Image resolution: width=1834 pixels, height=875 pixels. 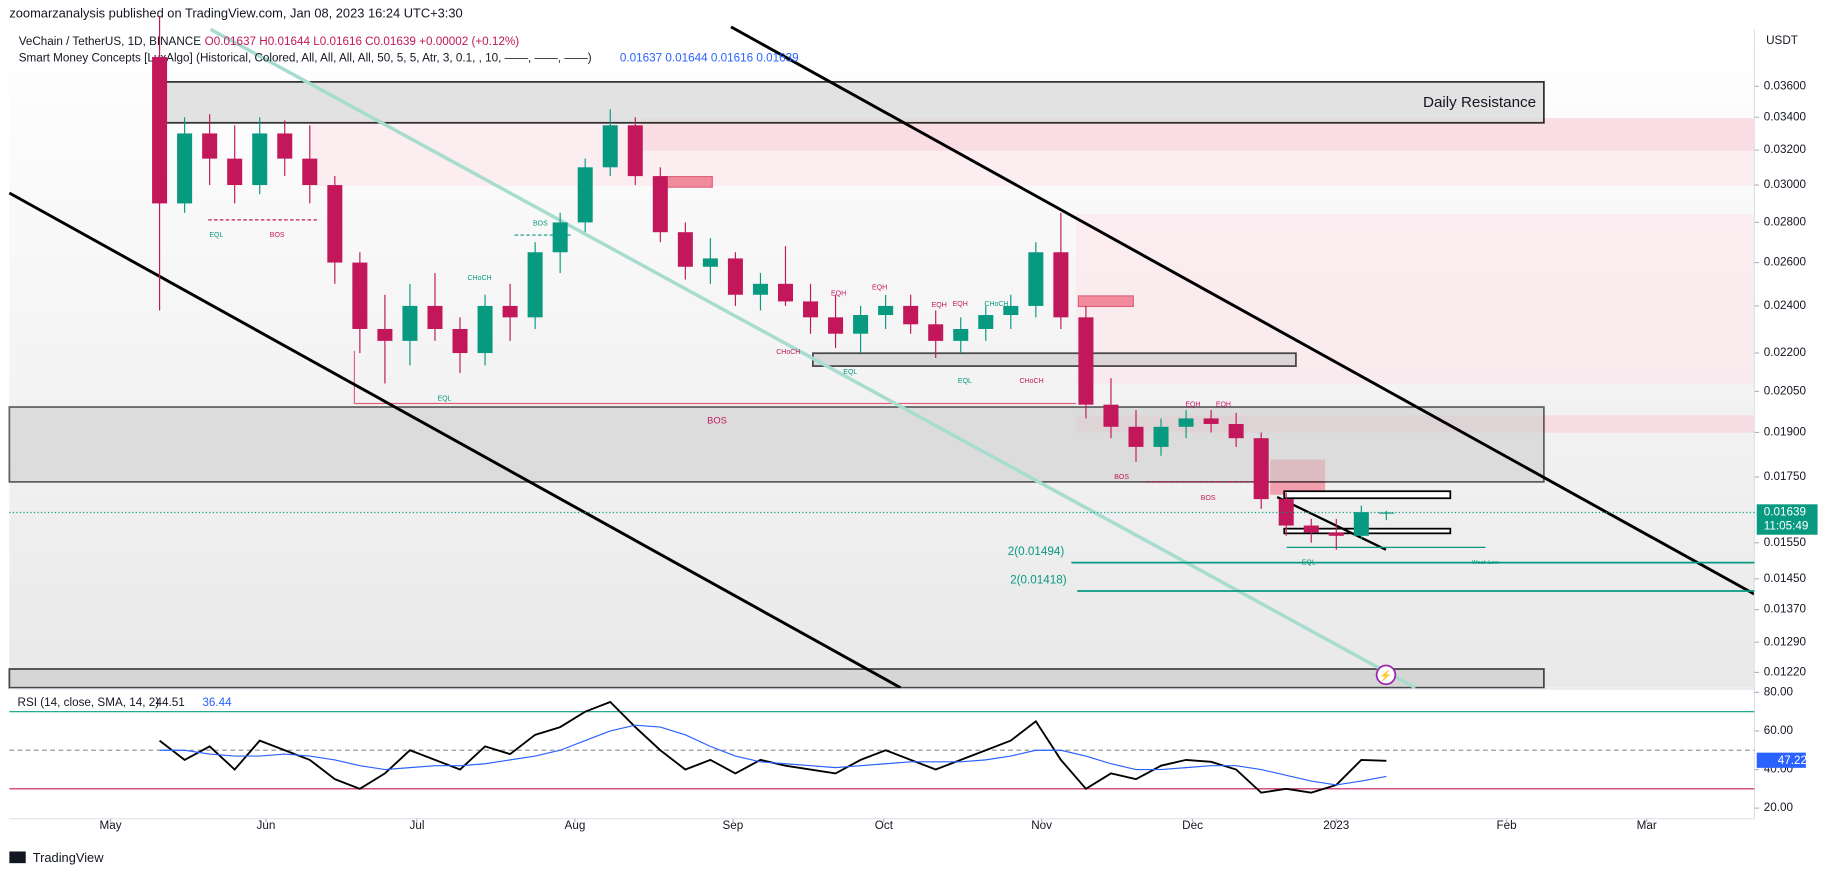 I want to click on x-tick-label: Feb, so click(x=1506, y=825).